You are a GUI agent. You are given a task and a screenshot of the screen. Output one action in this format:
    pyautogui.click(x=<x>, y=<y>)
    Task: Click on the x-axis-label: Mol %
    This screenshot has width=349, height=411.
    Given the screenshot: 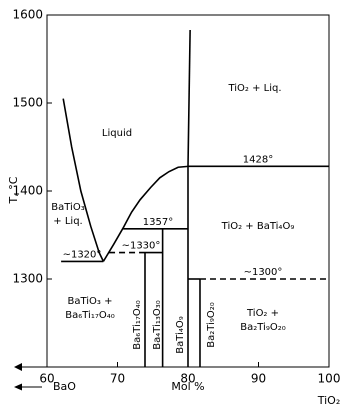 What is the action you would take?
    pyautogui.click(x=187, y=386)
    